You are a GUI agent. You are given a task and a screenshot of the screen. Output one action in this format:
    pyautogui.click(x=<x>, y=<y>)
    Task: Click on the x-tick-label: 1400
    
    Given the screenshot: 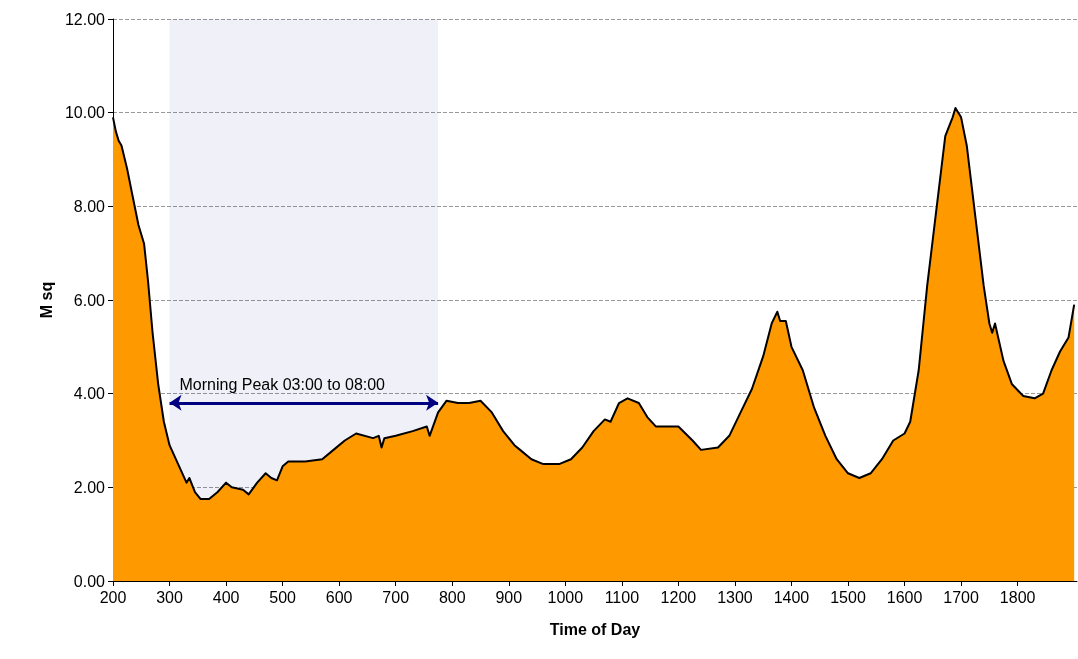 What is the action you would take?
    pyautogui.click(x=791, y=597)
    